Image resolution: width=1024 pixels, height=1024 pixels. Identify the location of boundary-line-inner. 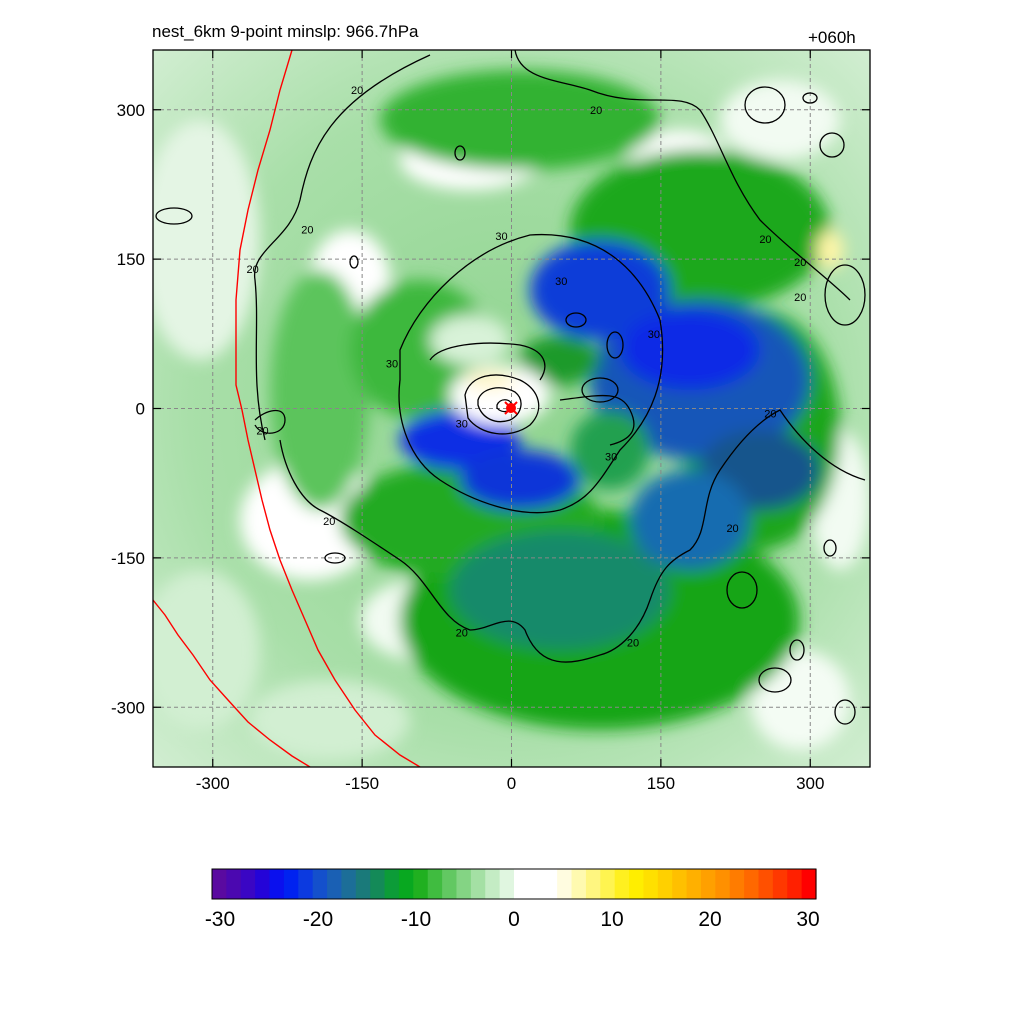
(328, 408).